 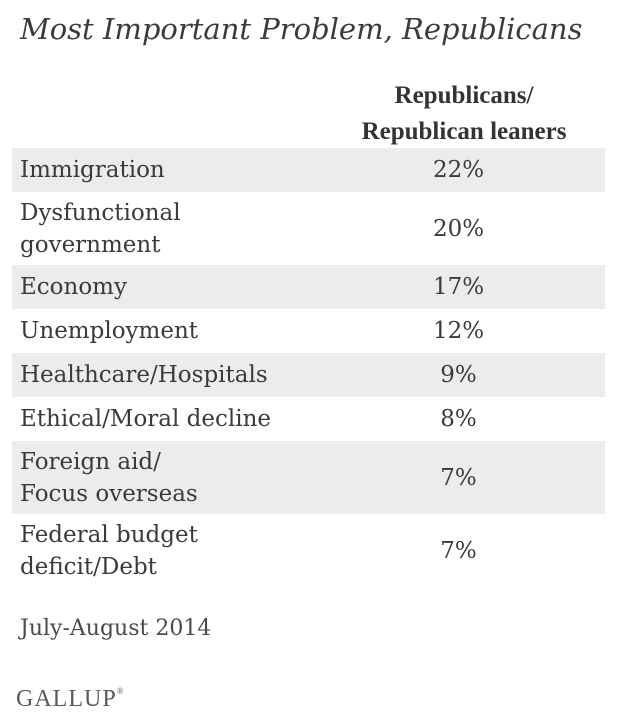 What do you see at coordinates (100, 212) in the screenshot?
I see `row-label-line: Dysfunctional` at bounding box center [100, 212].